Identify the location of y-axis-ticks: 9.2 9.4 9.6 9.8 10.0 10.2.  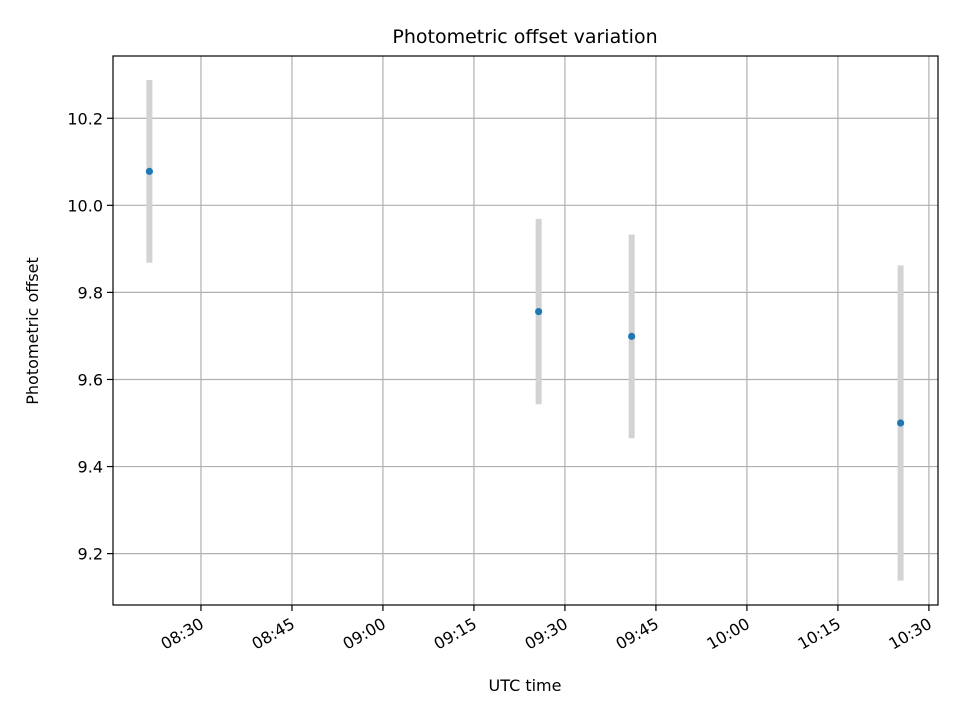
(90, 336).